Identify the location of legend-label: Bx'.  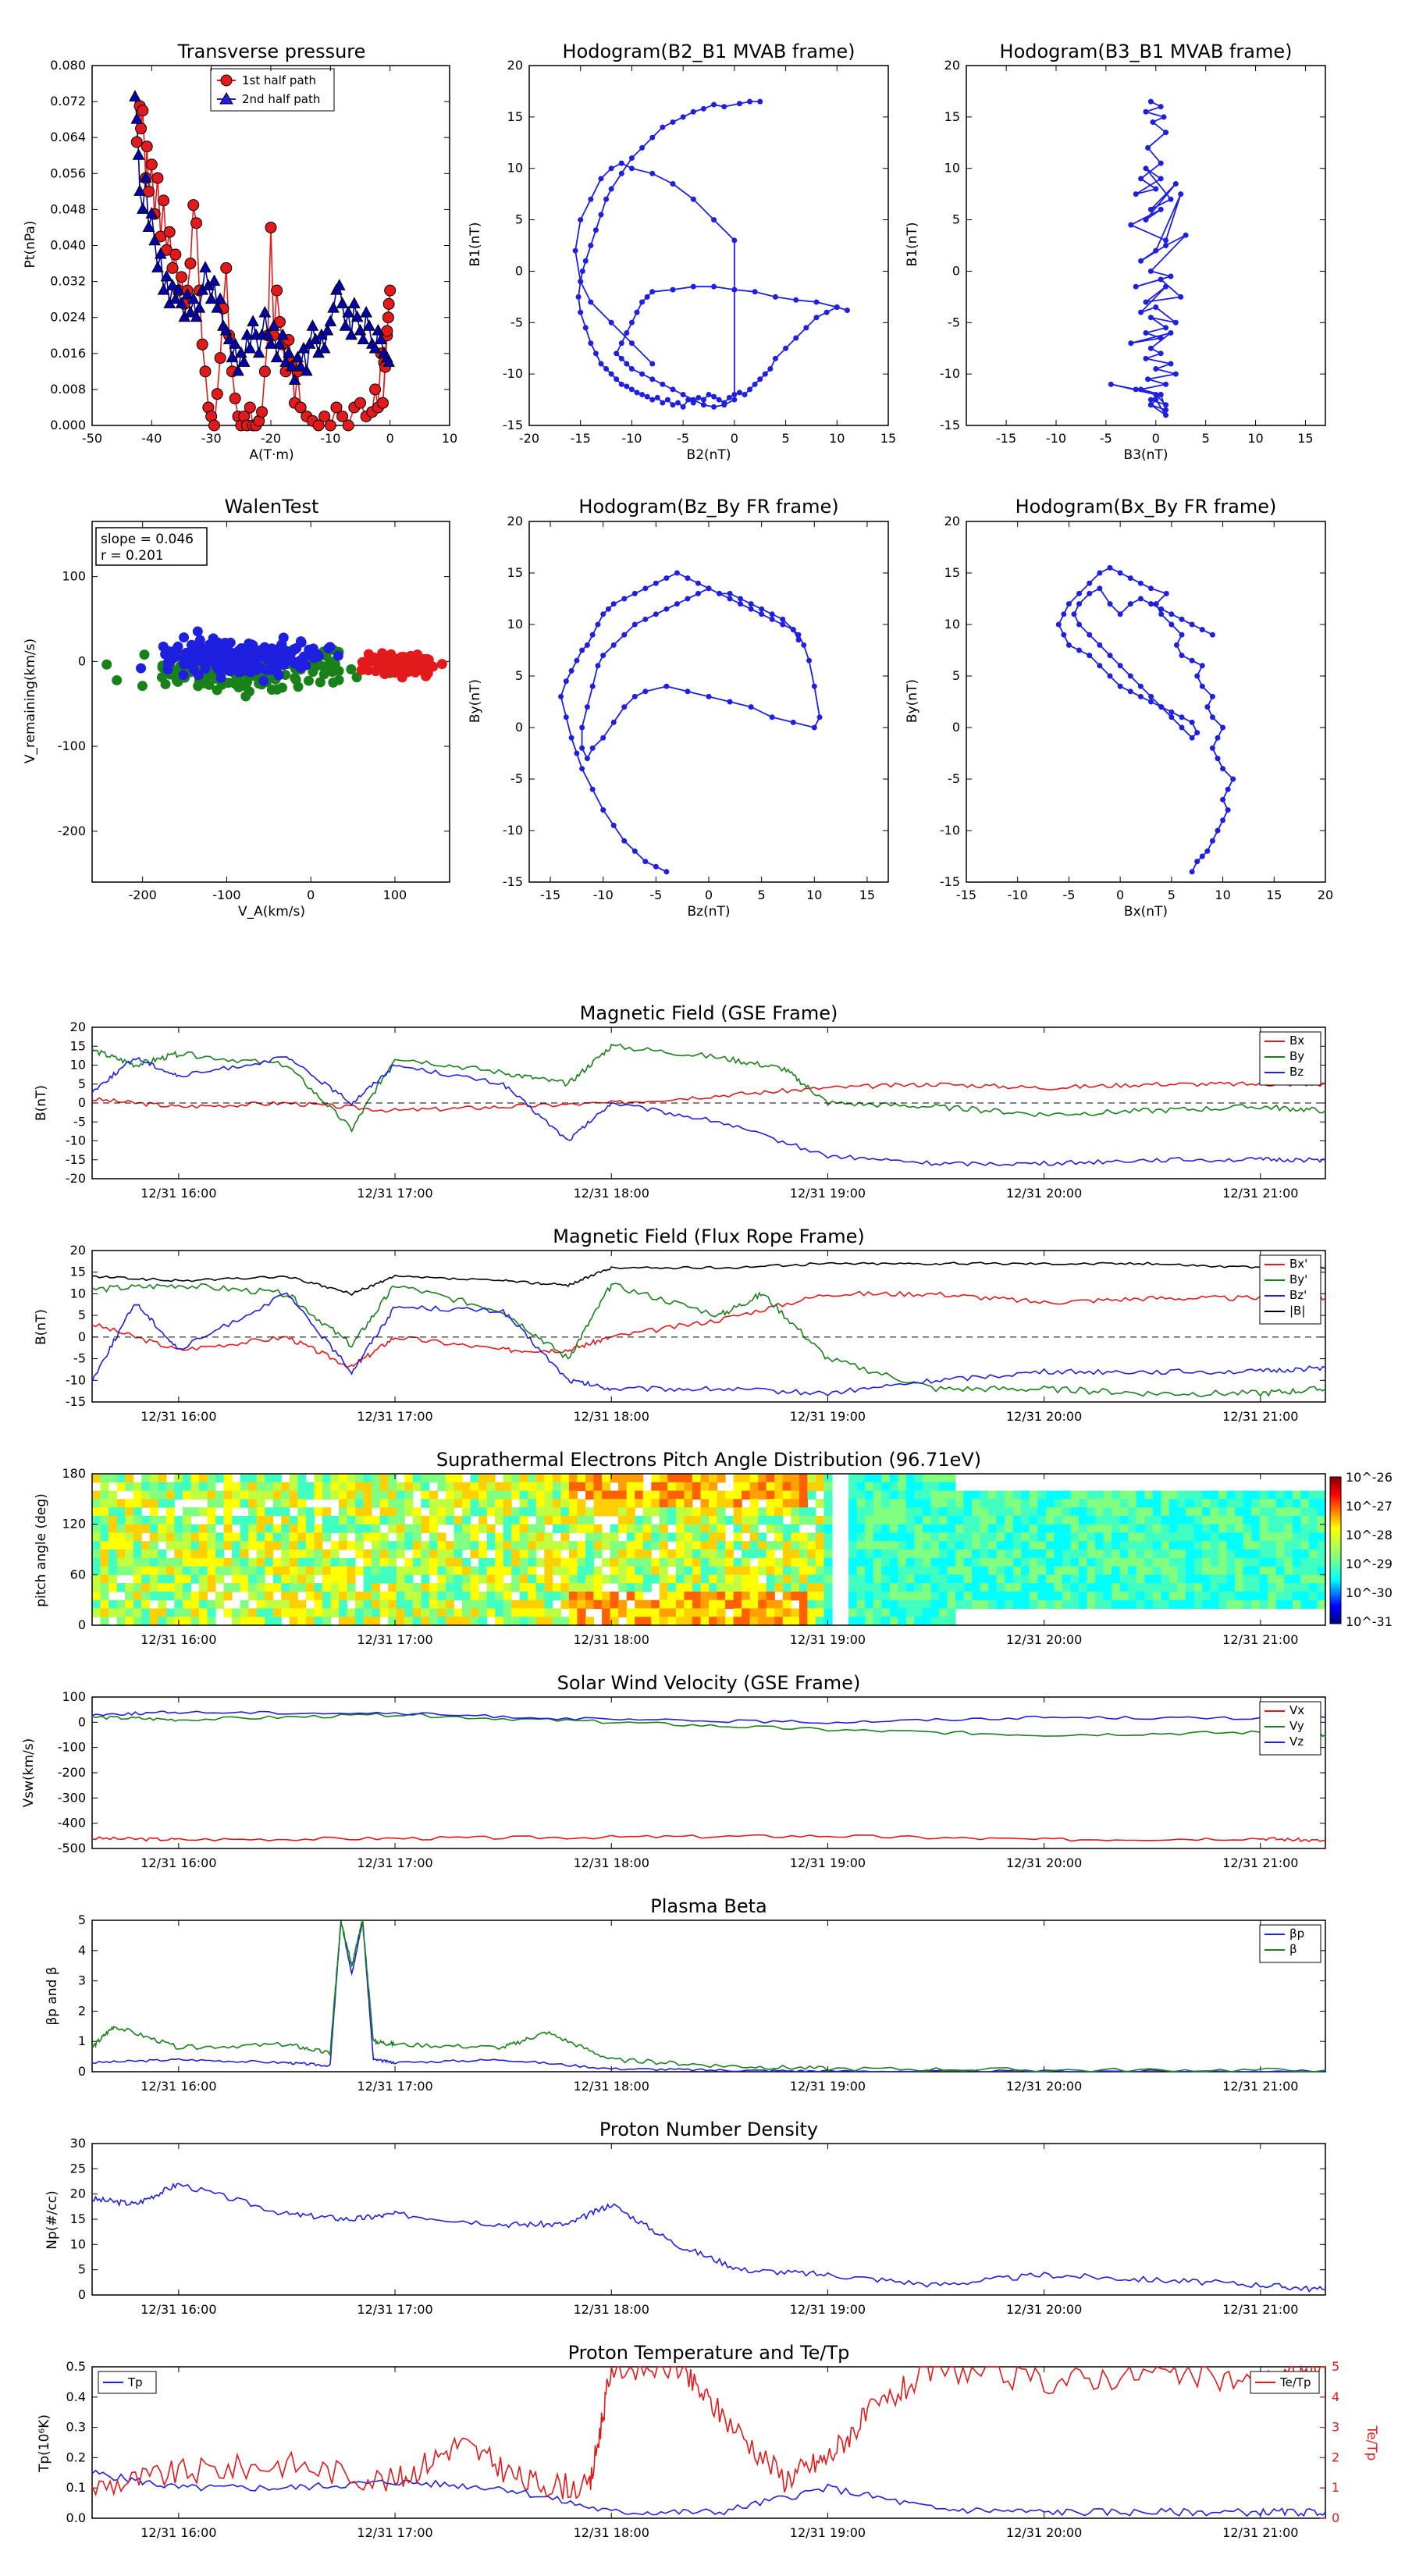
(1298, 1264).